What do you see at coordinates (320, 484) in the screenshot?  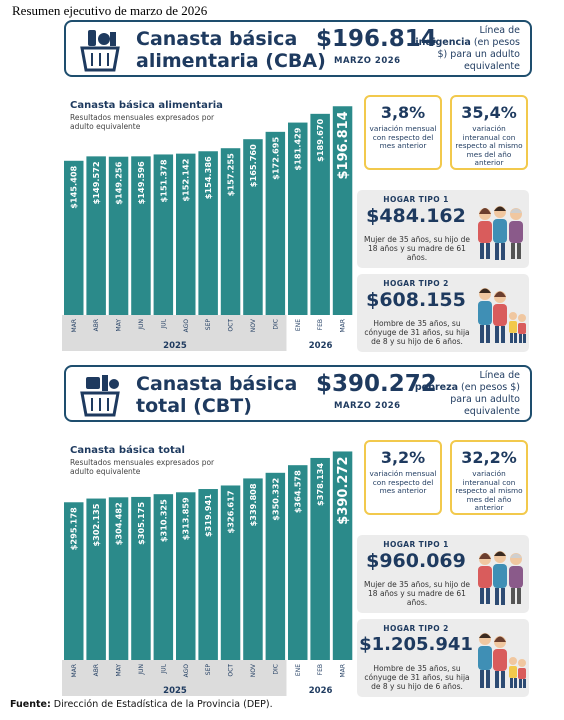 I see `bar-label-11: $378.134` at bounding box center [320, 484].